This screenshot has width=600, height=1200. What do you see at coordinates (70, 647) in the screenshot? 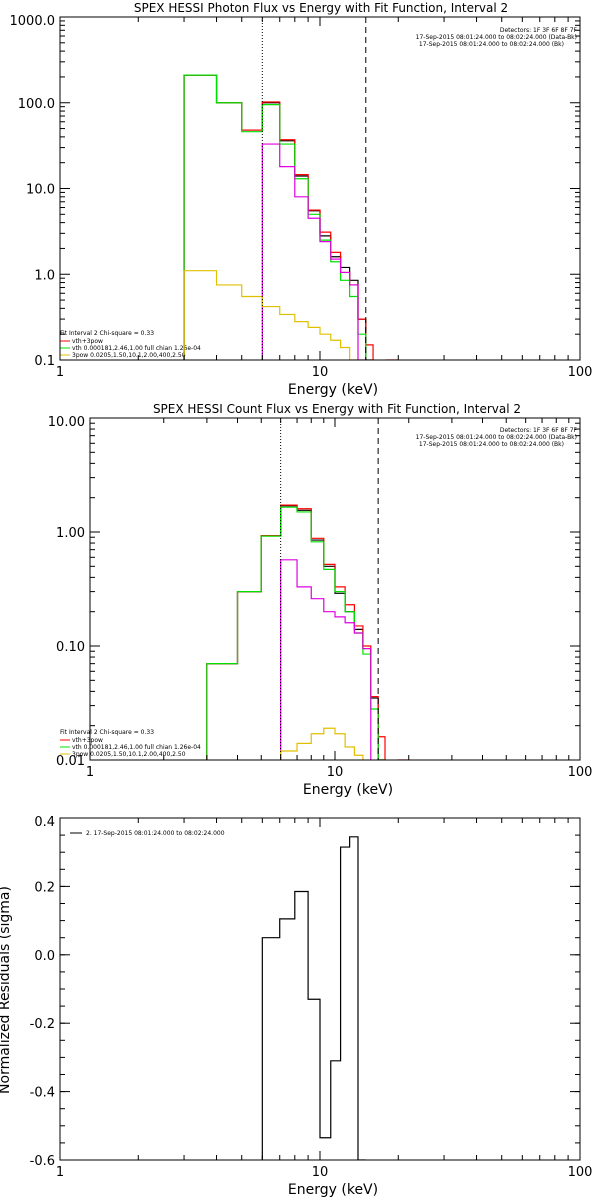
I see `count-flux-y-tick-label: 0.10` at bounding box center [70, 647].